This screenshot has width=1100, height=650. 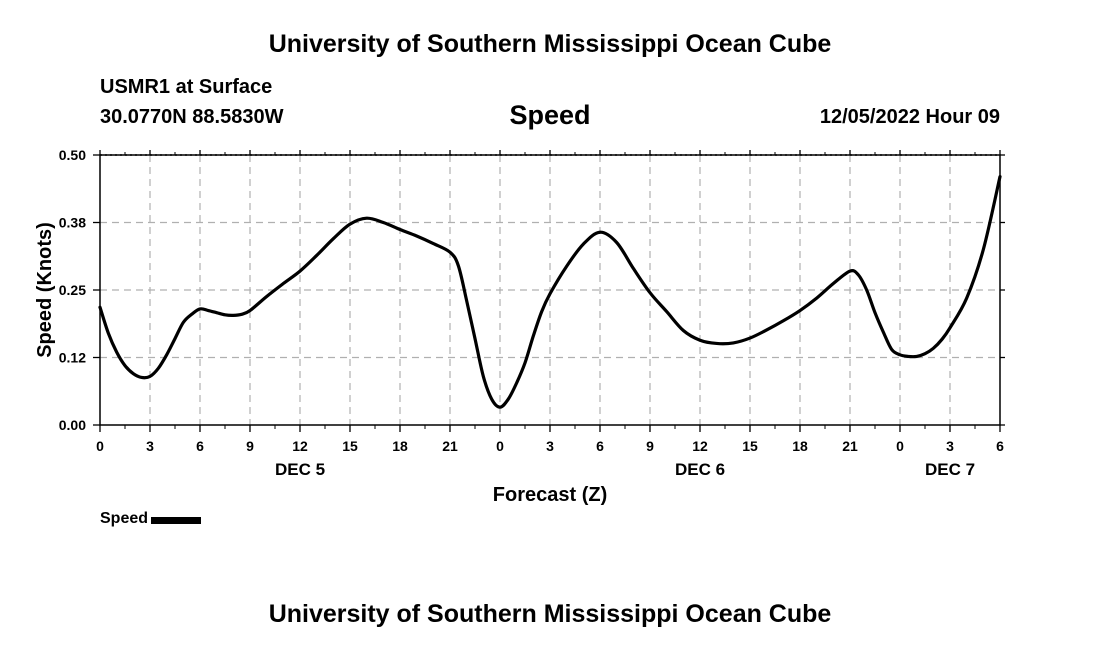 What do you see at coordinates (72, 155) in the screenshot?
I see `y-tick-label: 0.50` at bounding box center [72, 155].